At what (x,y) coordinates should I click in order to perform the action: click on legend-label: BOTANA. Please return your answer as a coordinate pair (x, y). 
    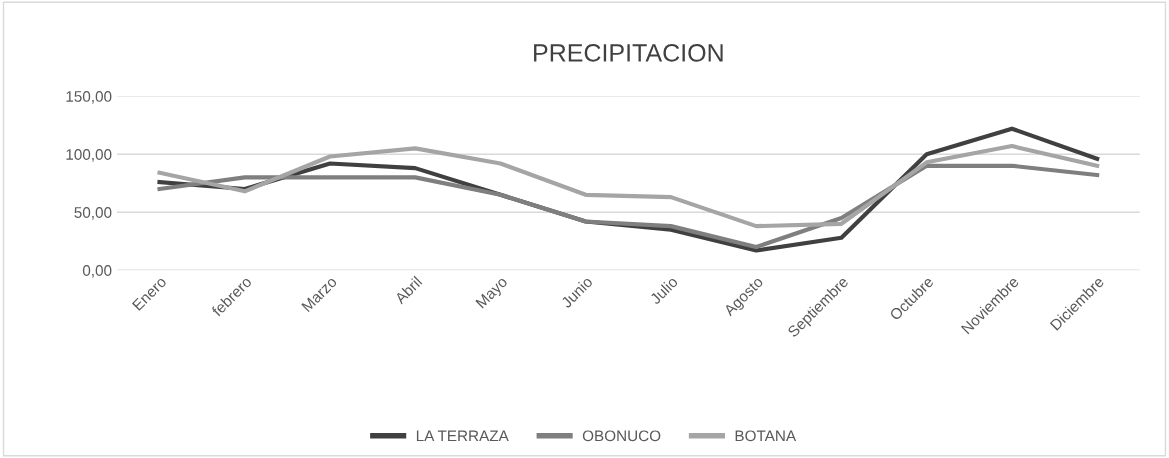
    Looking at the image, I should click on (766, 436).